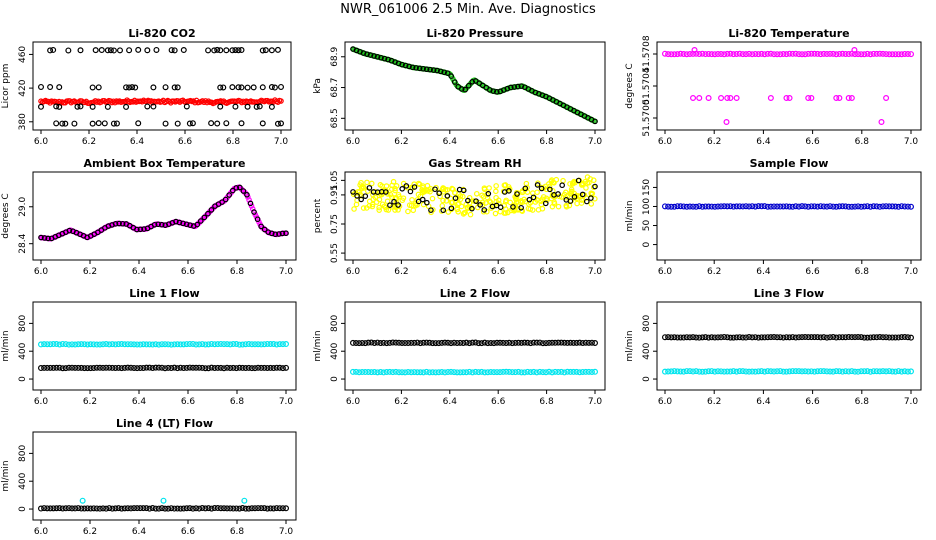 The height and width of the screenshot is (540, 936). What do you see at coordinates (335, 118) in the screenshot?
I see `y-tick-label: 68.5` at bounding box center [335, 118].